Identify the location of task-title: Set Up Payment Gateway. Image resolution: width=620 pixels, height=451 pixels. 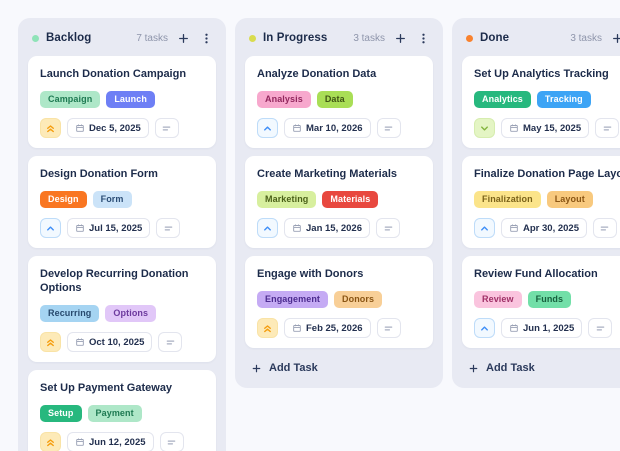
(106, 388).